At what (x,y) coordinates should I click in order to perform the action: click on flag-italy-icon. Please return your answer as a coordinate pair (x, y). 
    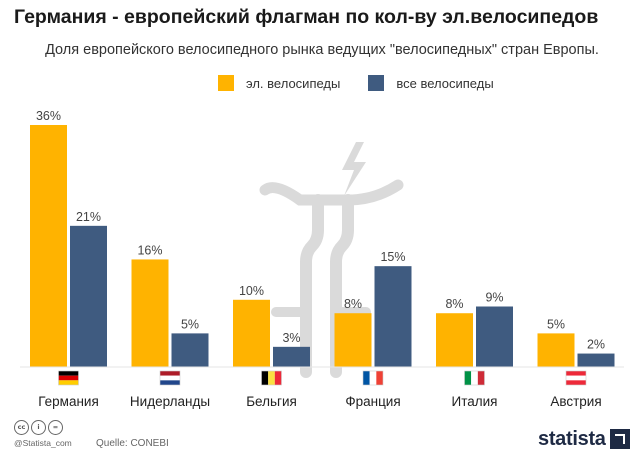
    Looking at the image, I should click on (474, 378).